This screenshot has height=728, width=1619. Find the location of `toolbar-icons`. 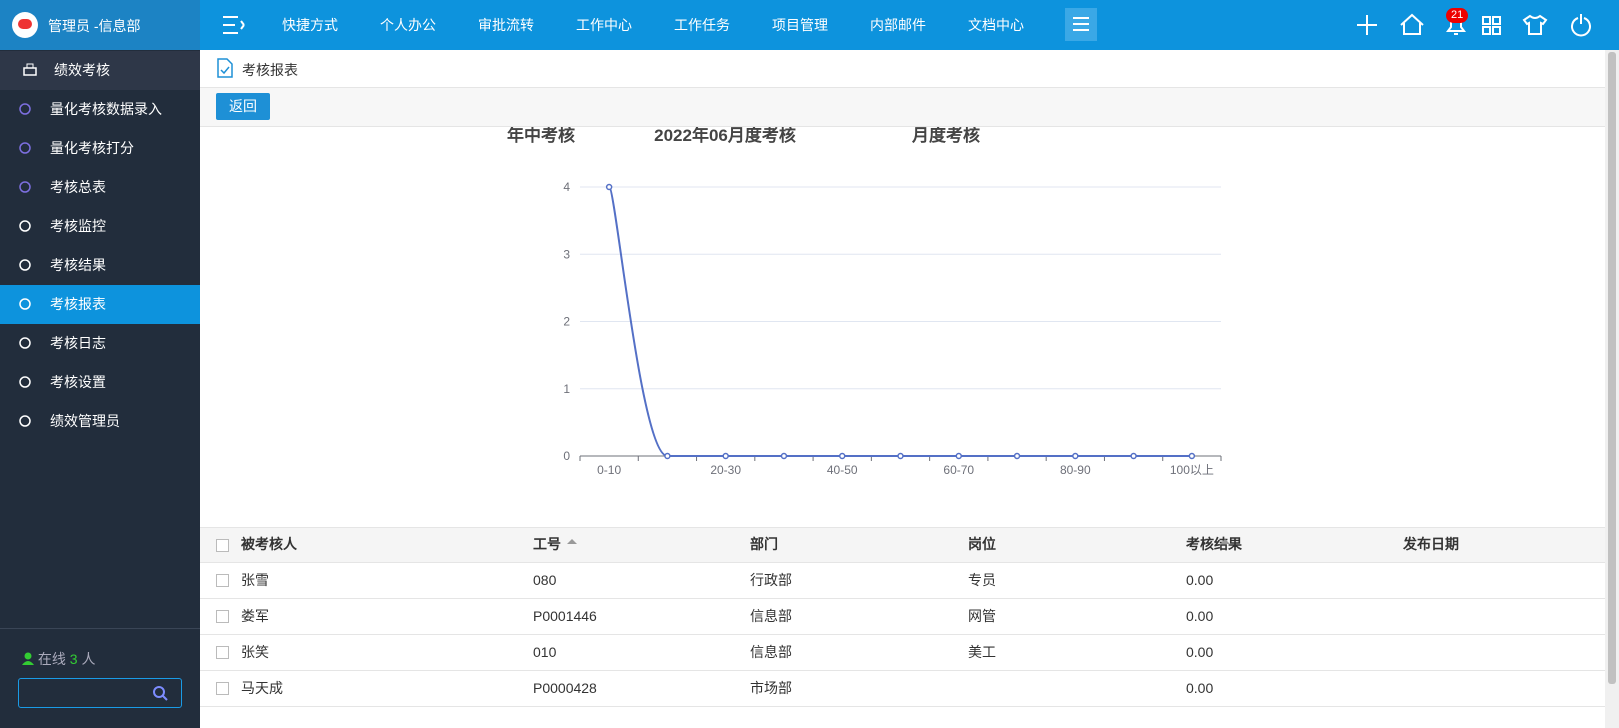

toolbar-icons is located at coordinates (1479, 25).